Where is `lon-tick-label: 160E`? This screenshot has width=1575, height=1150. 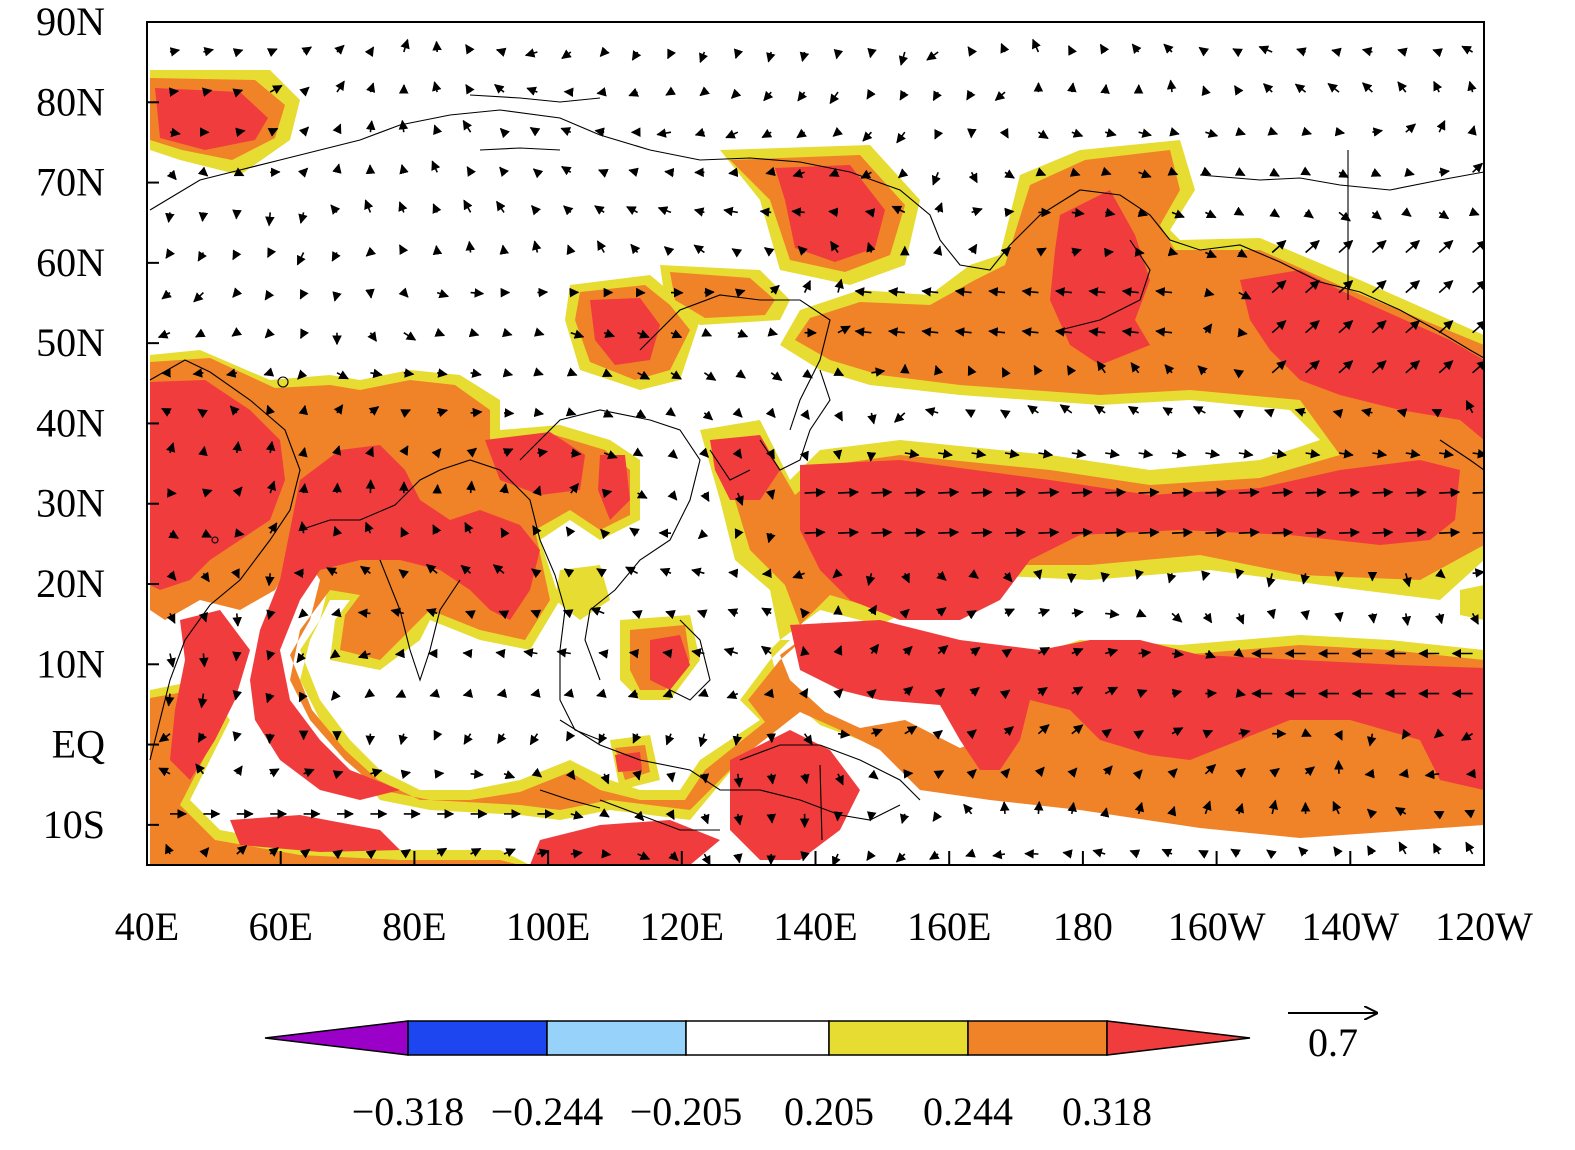
lon-tick-label: 160E is located at coordinates (949, 926).